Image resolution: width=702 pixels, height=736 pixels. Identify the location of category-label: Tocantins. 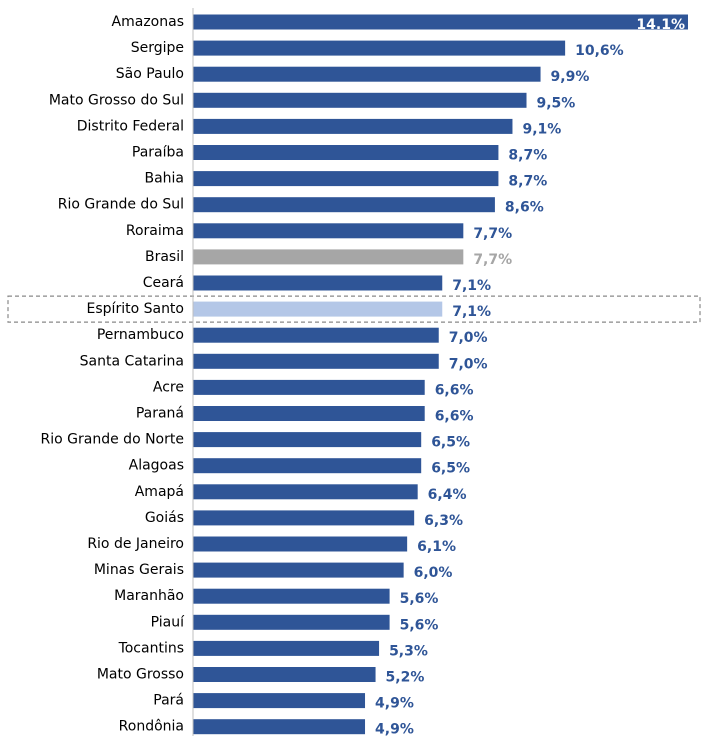
(151, 648).